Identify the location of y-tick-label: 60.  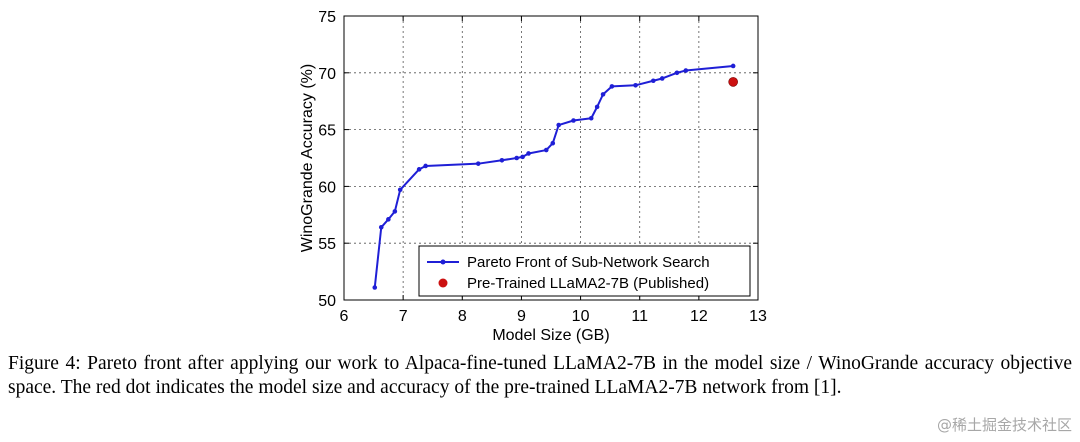
(327, 187).